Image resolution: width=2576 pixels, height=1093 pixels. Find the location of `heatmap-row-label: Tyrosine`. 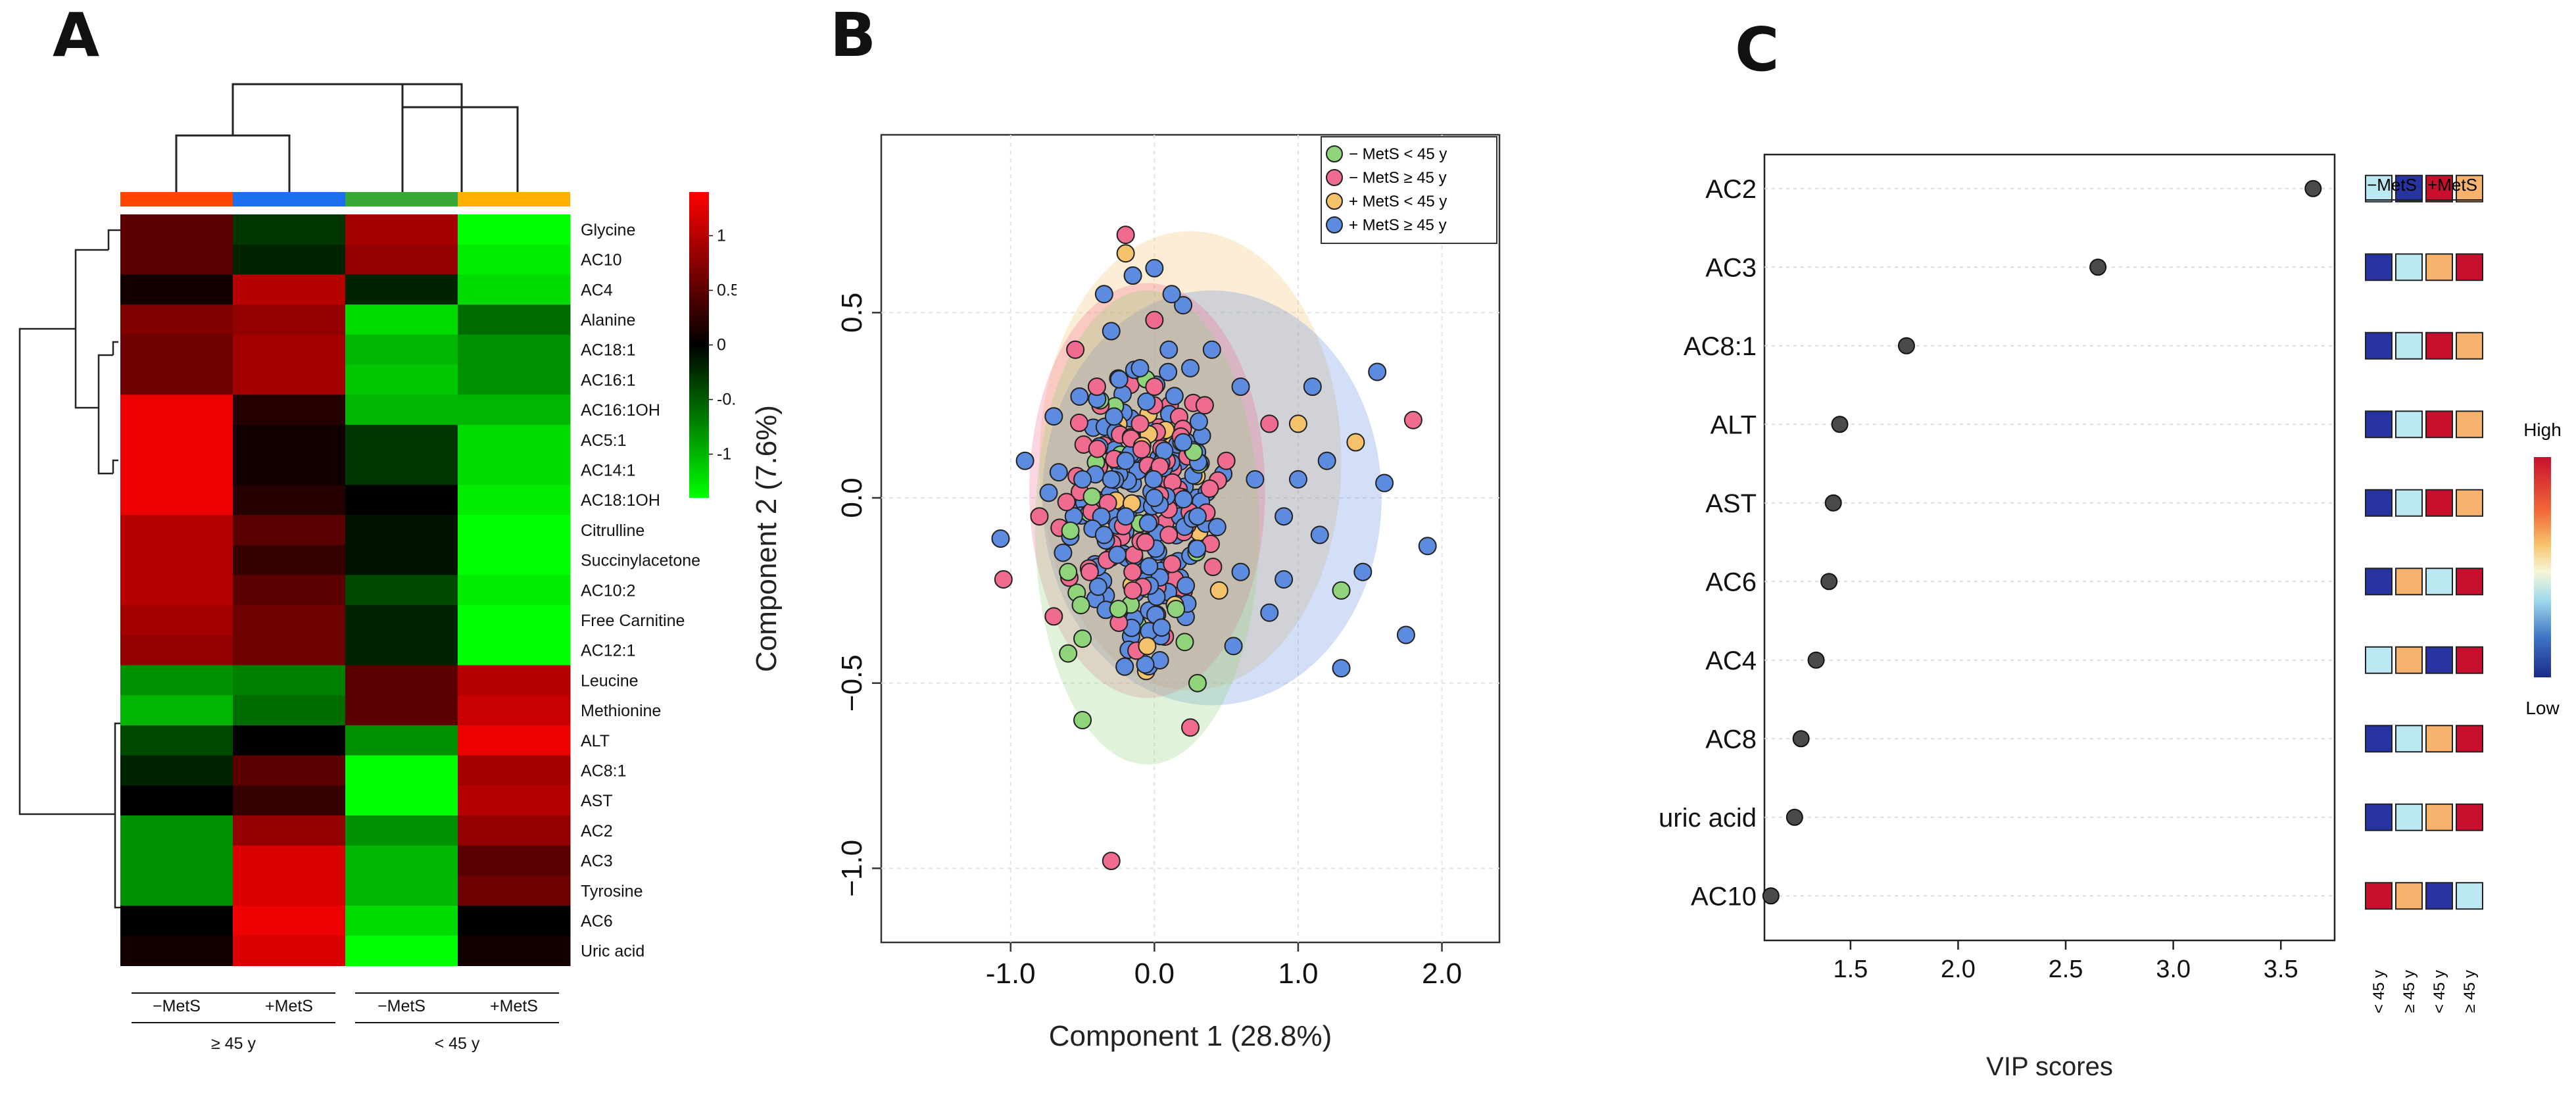

heatmap-row-label: Tyrosine is located at coordinates (612, 891).